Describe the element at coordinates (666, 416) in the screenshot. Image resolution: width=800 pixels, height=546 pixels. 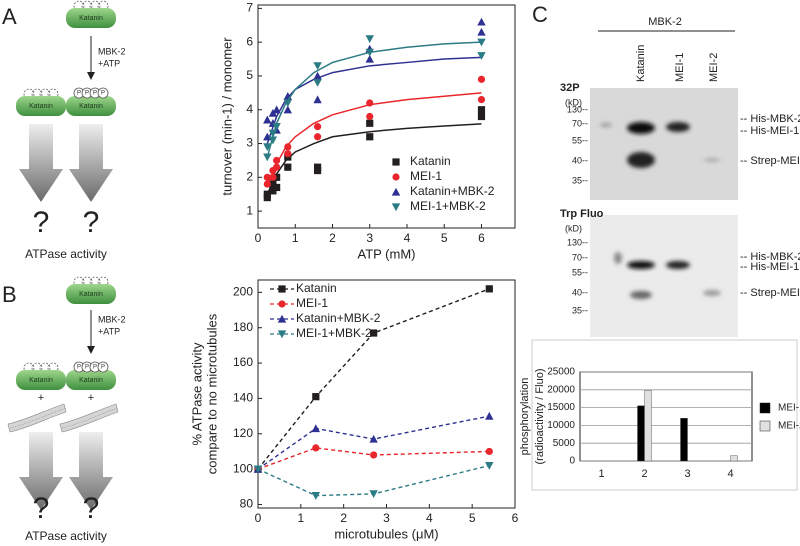
I see `plot-frame` at that location.